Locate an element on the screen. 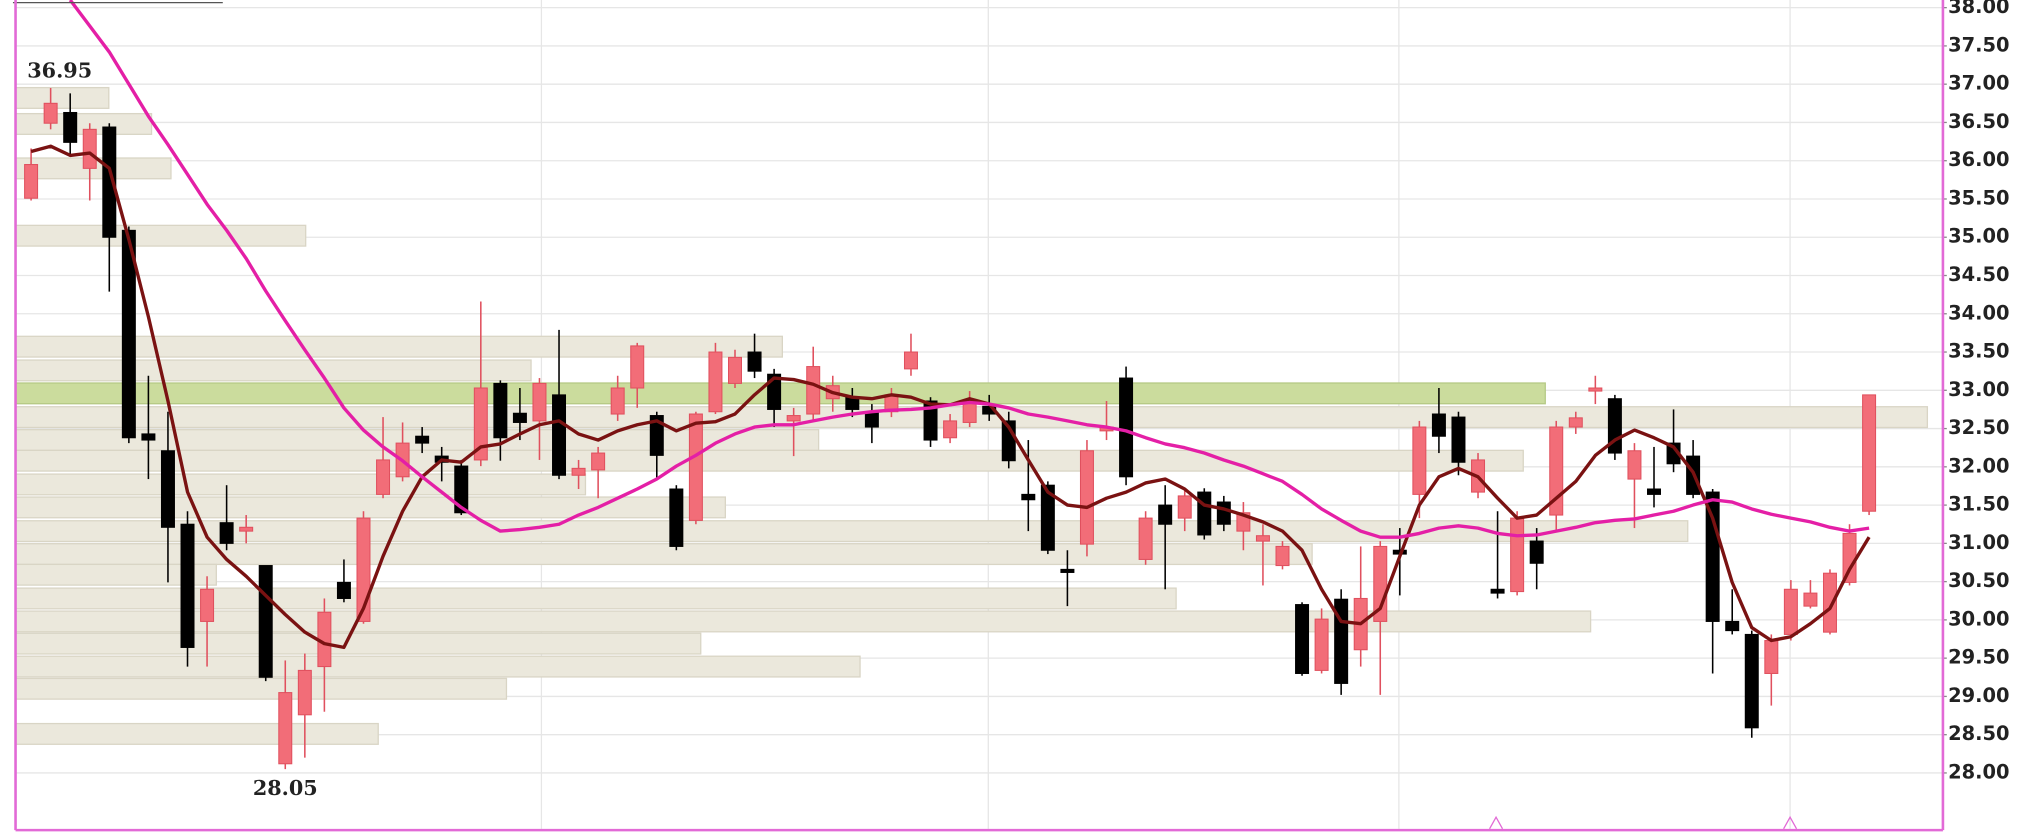  y-tick-label: 28.50 is located at coordinates (1978, 733).